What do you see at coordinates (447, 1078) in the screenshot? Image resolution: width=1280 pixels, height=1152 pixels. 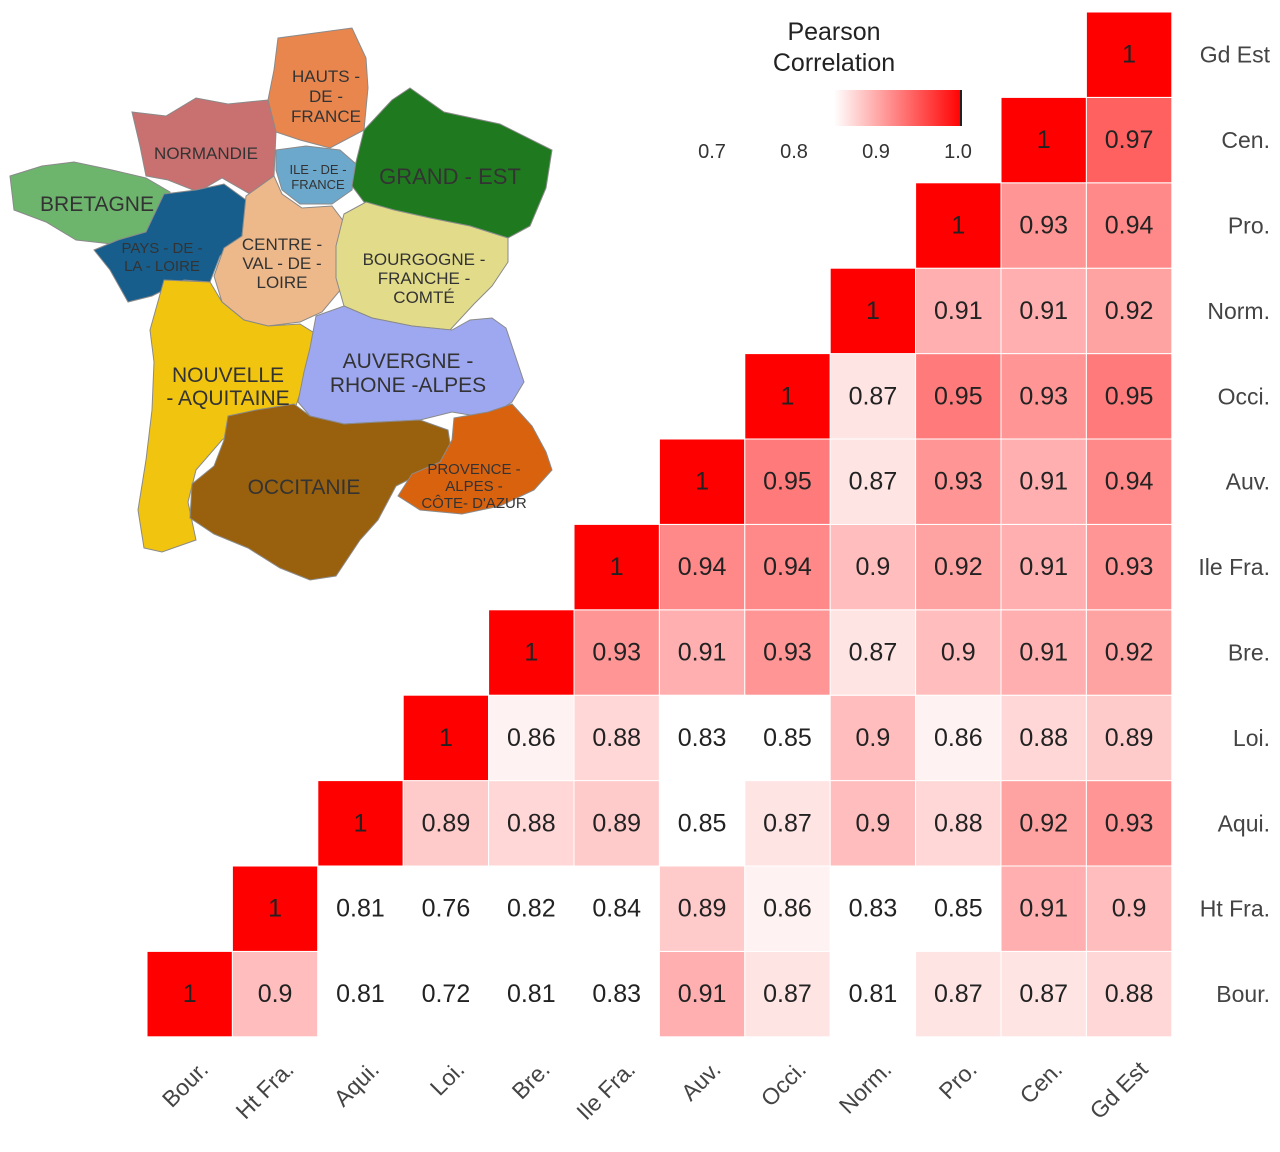 I see `x-tick-label: Loi.` at bounding box center [447, 1078].